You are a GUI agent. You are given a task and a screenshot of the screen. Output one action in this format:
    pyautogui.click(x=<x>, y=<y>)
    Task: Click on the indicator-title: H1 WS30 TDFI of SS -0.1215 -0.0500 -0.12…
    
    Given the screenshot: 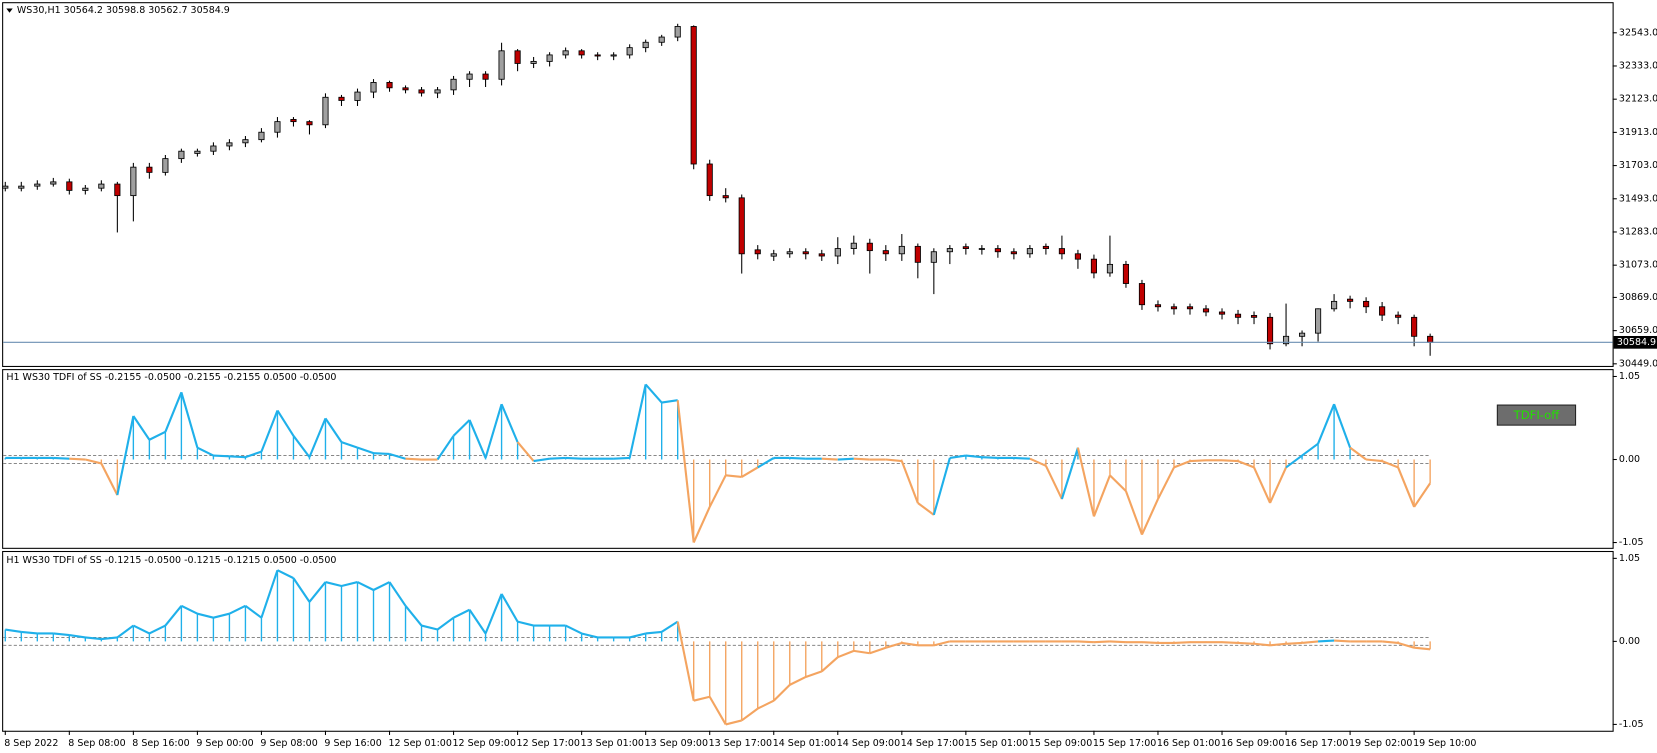 What is the action you would take?
    pyautogui.click(x=171, y=560)
    